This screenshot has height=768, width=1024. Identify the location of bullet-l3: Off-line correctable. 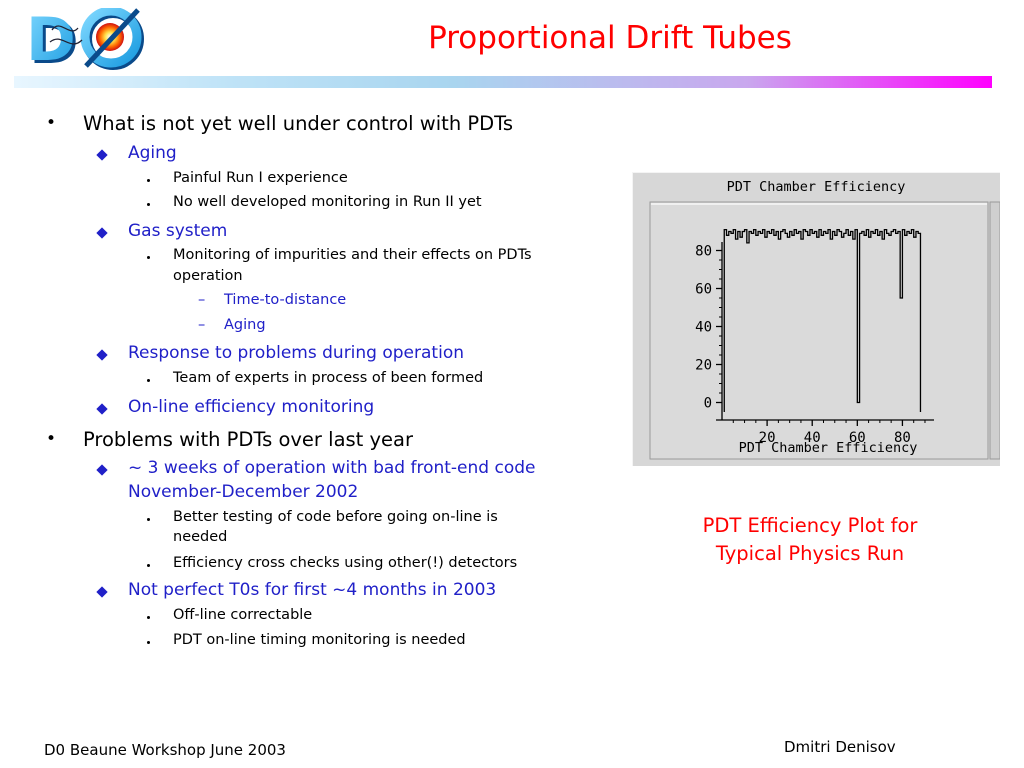
(243, 615).